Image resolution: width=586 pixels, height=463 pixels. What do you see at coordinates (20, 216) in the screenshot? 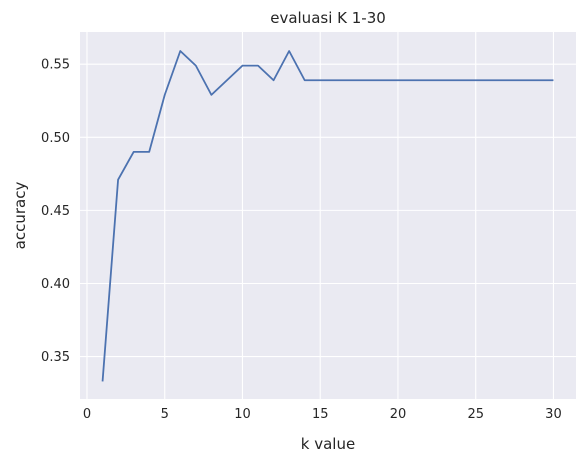
I see `y-axis-label: accuracy` at bounding box center [20, 216].